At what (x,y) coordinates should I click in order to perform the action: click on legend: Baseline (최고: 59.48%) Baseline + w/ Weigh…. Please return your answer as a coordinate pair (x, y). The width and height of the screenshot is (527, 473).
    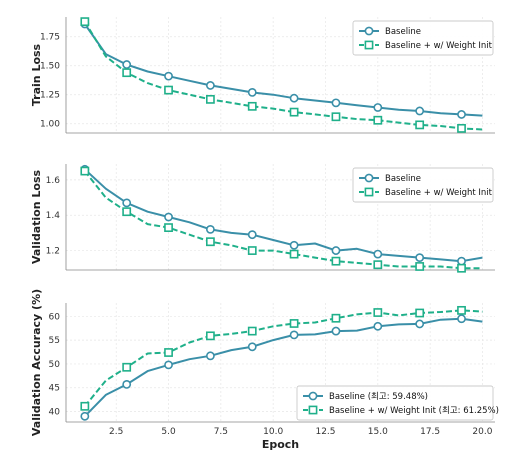
    Looking at the image, I should click on (397, 403).